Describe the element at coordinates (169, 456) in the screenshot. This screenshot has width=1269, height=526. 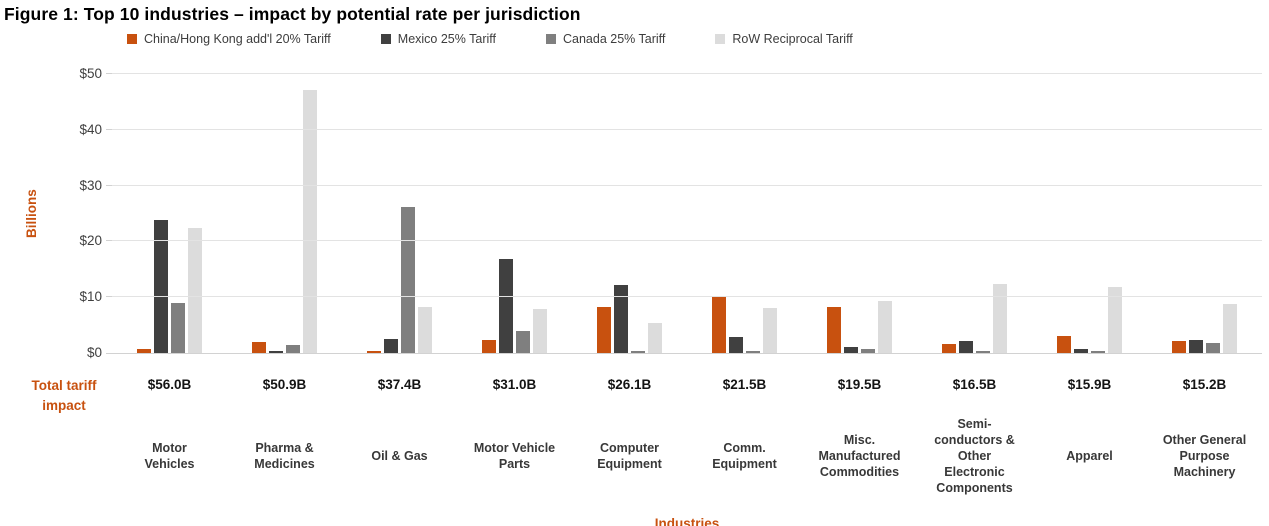
I see `category-label: Motor Vehicles` at that location.